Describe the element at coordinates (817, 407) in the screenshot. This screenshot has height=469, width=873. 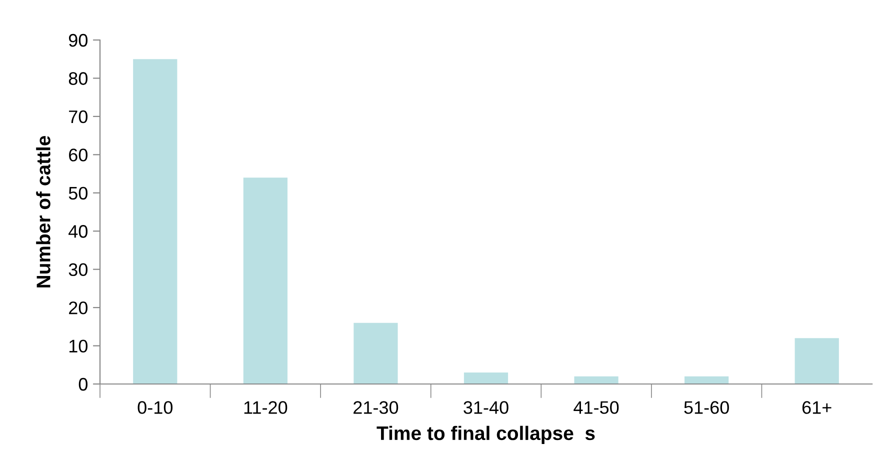
I see `x-tick-label: 61+` at that location.